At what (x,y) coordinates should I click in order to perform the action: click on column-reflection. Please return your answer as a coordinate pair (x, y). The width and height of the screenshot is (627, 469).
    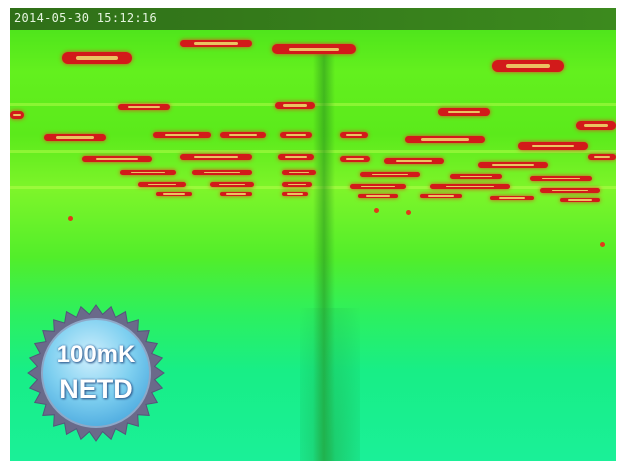
    Looking at the image, I should click on (330, 384).